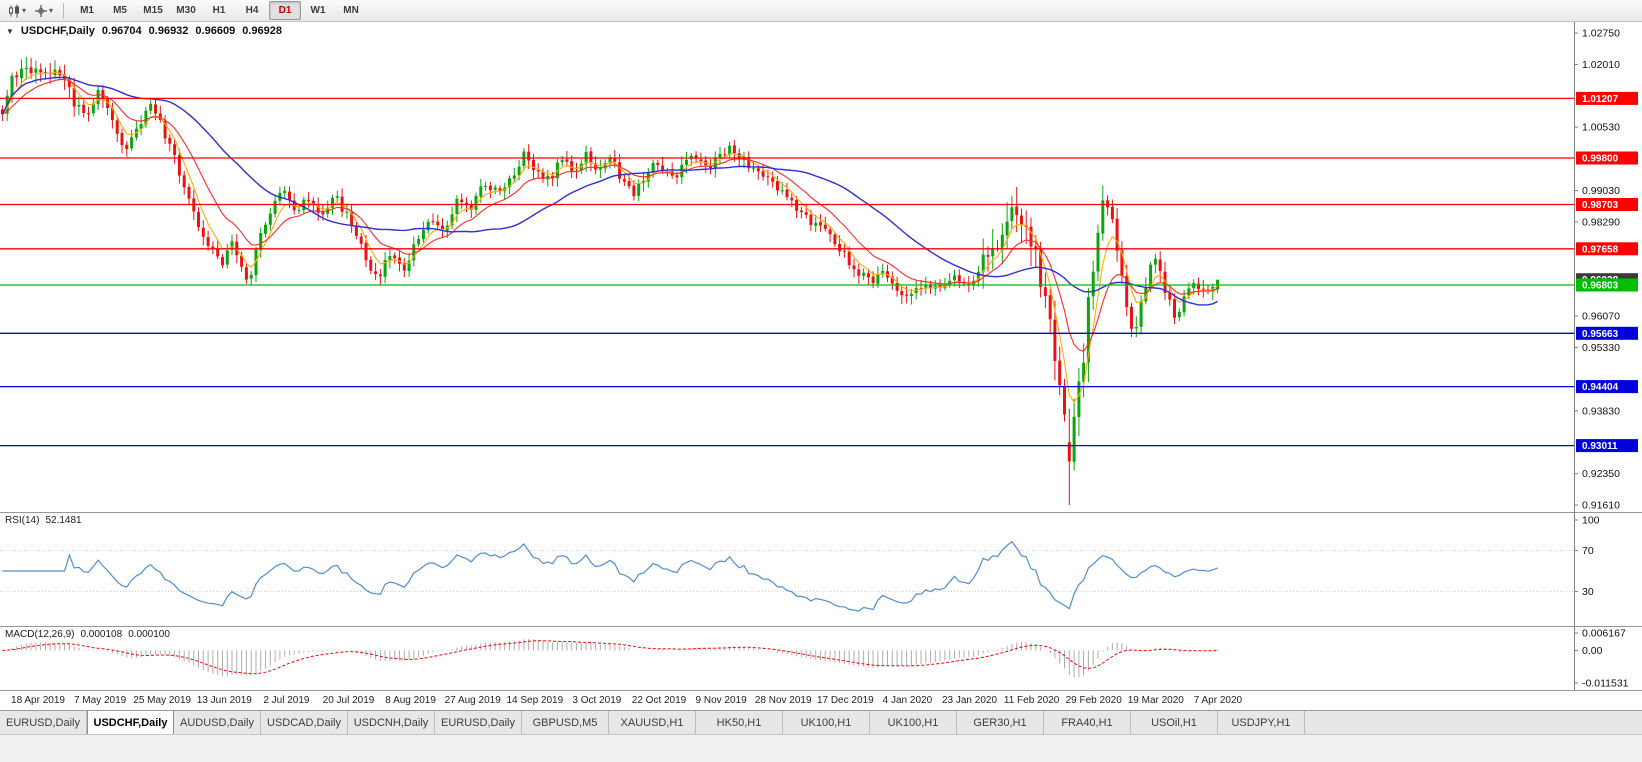 The height and width of the screenshot is (762, 1642). What do you see at coordinates (1601, 506) in the screenshot?
I see `svg-text: 0.91610` at bounding box center [1601, 506].